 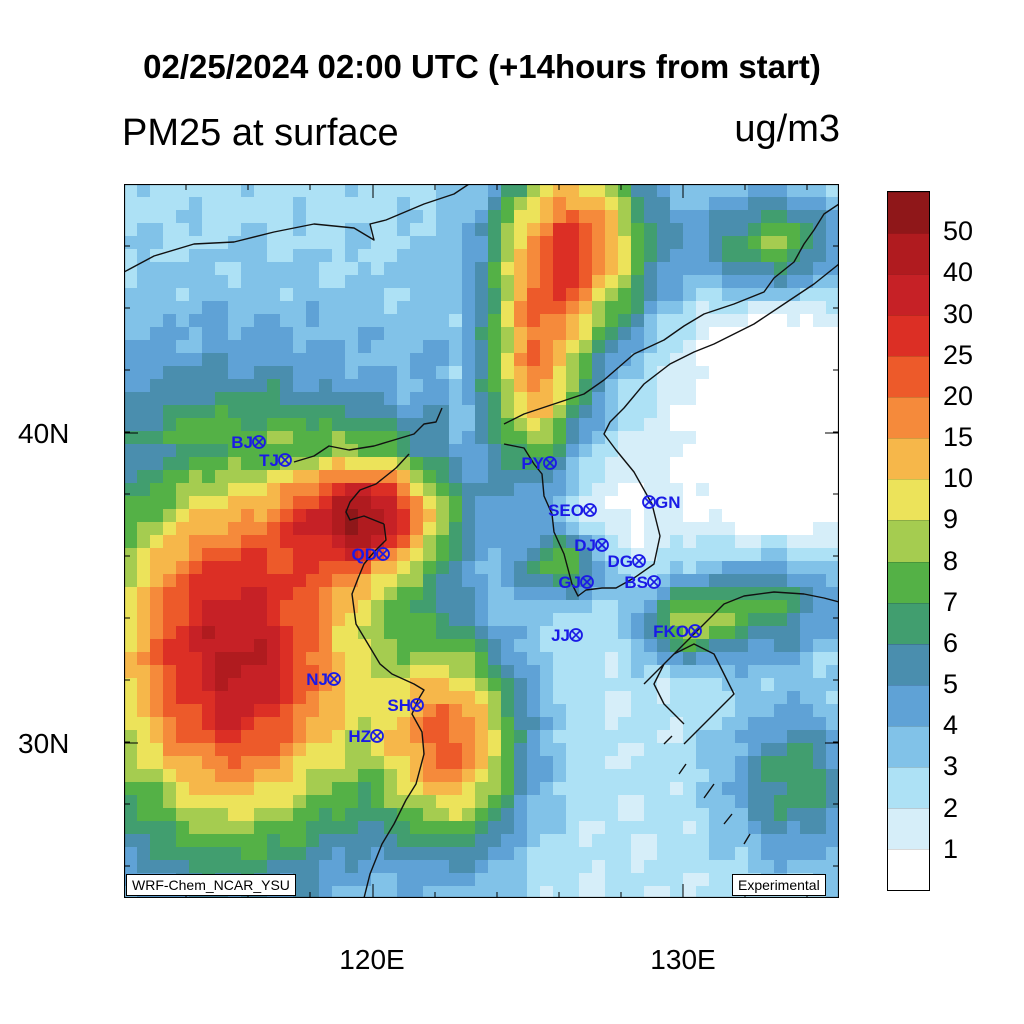 I want to click on station-qd: QD, so click(x=371, y=554).